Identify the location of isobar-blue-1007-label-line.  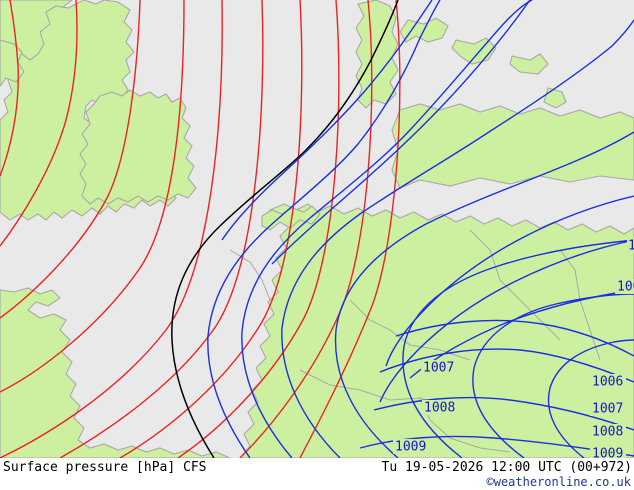
(506, 365).